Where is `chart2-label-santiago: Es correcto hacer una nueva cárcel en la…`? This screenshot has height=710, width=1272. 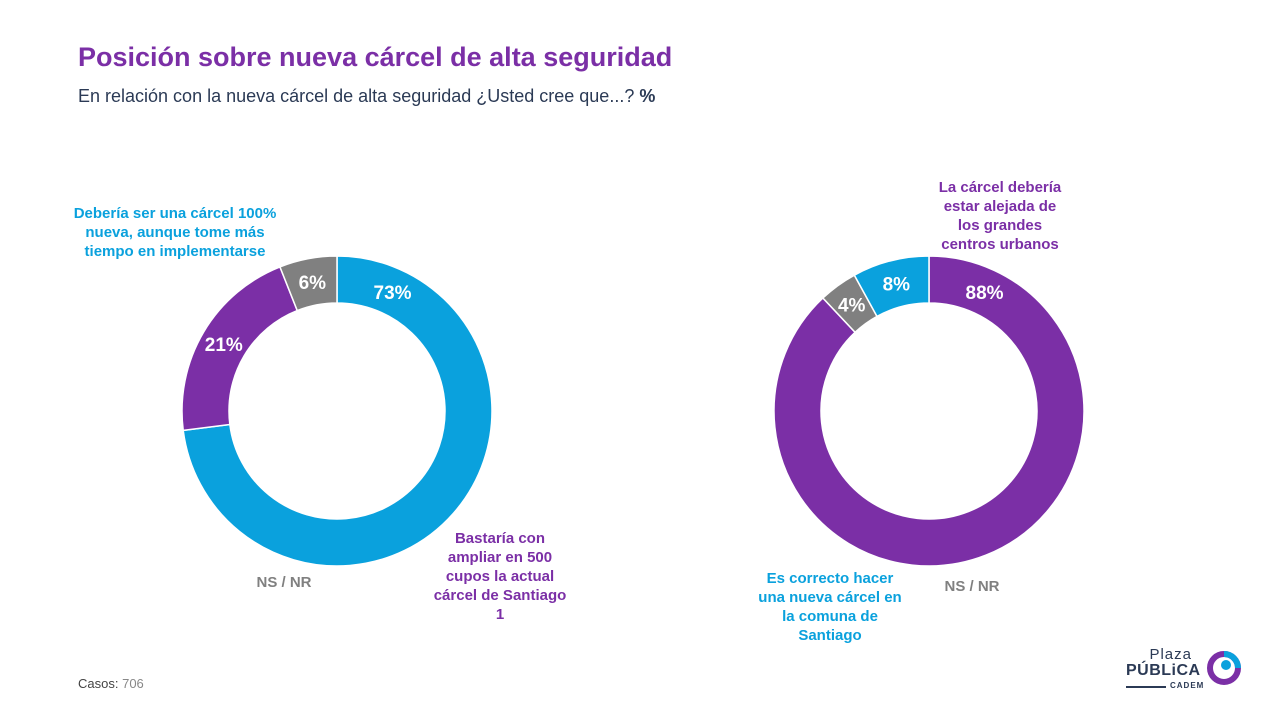
chart2-label-santiago: Es correcto hacer una nueva cárcel en la… is located at coordinates (830, 607).